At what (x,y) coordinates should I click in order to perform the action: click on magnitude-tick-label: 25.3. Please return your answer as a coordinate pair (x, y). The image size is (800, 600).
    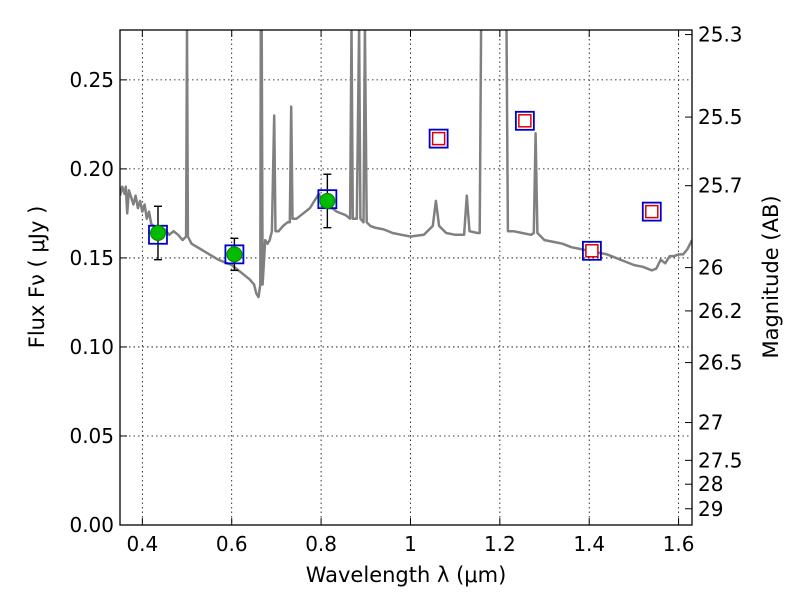
    Looking at the image, I should click on (720, 35).